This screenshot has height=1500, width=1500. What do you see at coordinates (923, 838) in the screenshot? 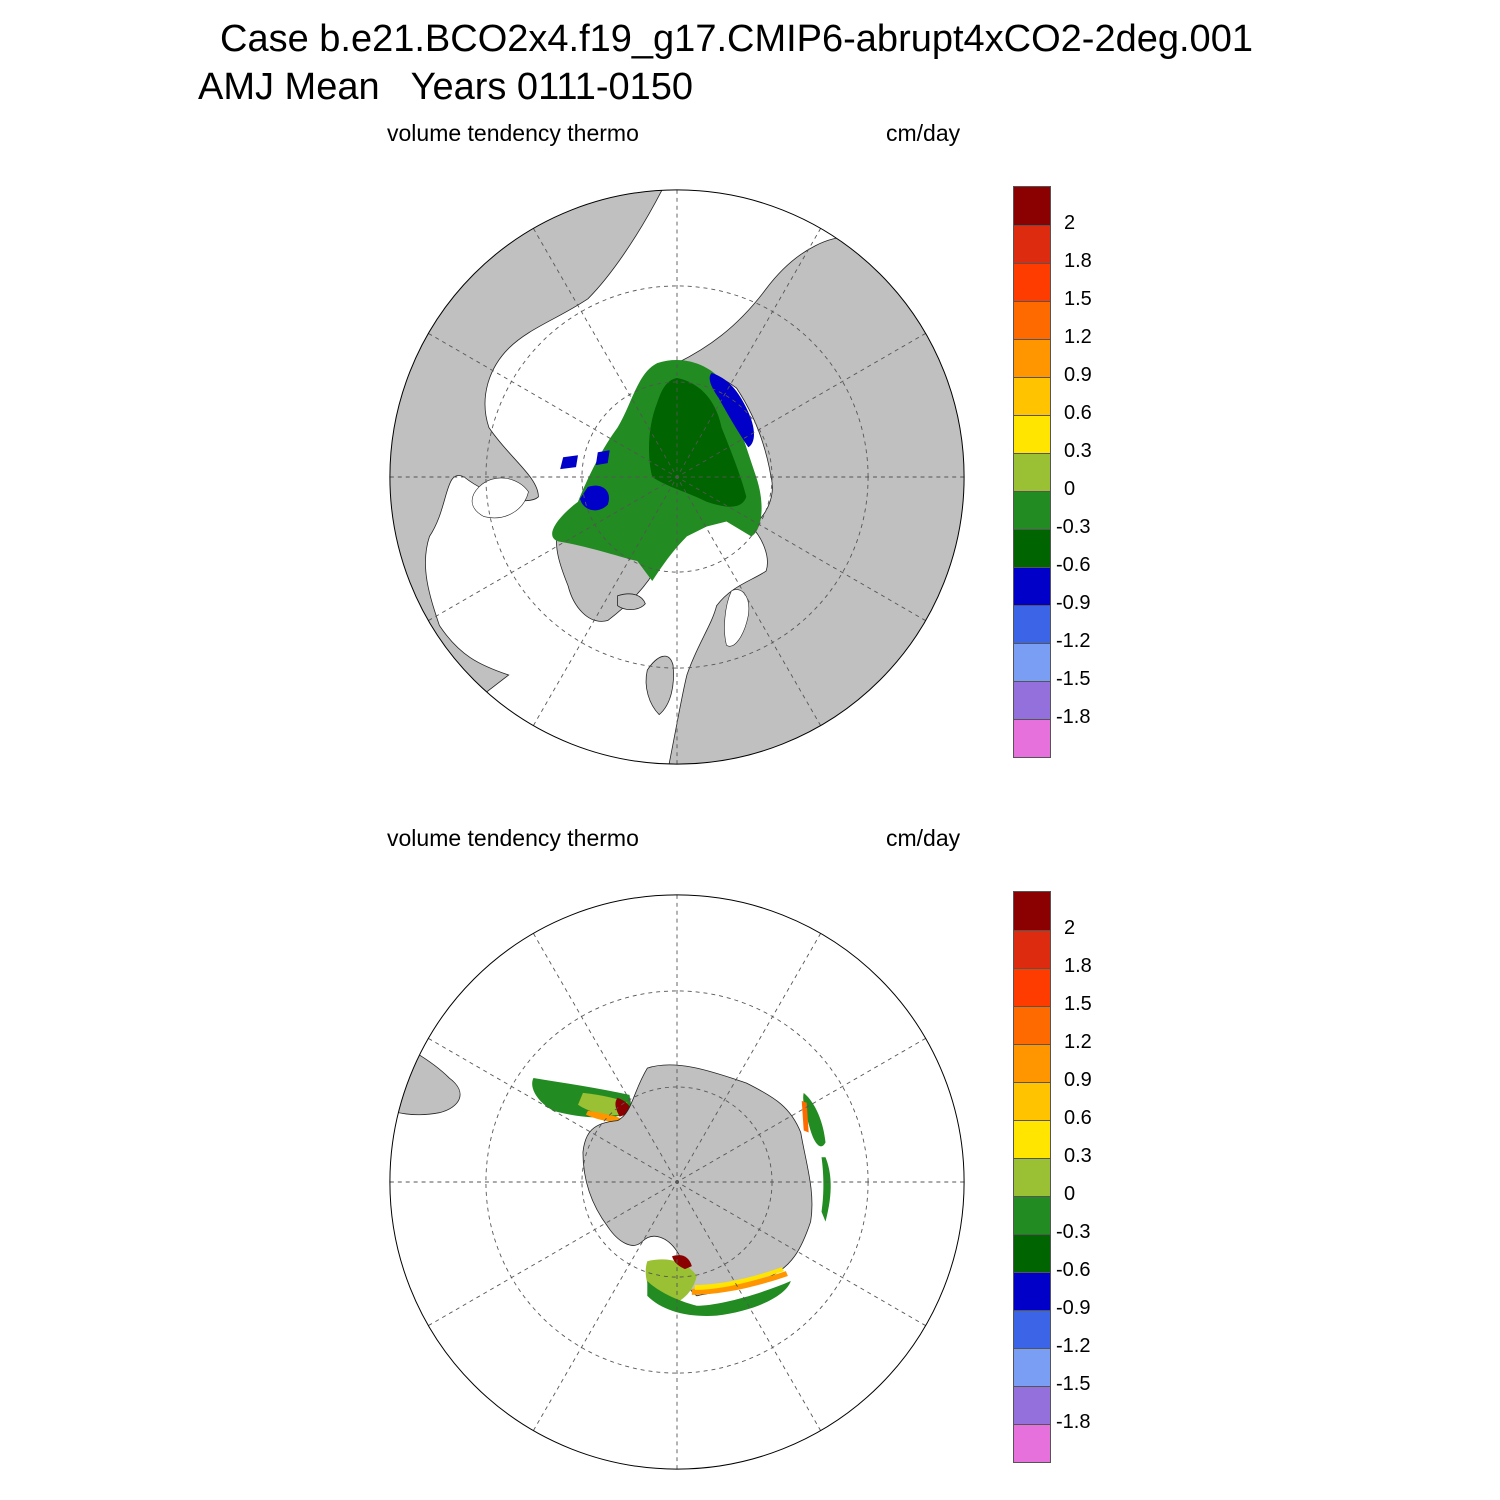
I see `south-panel-units-label: cm/day` at bounding box center [923, 838].